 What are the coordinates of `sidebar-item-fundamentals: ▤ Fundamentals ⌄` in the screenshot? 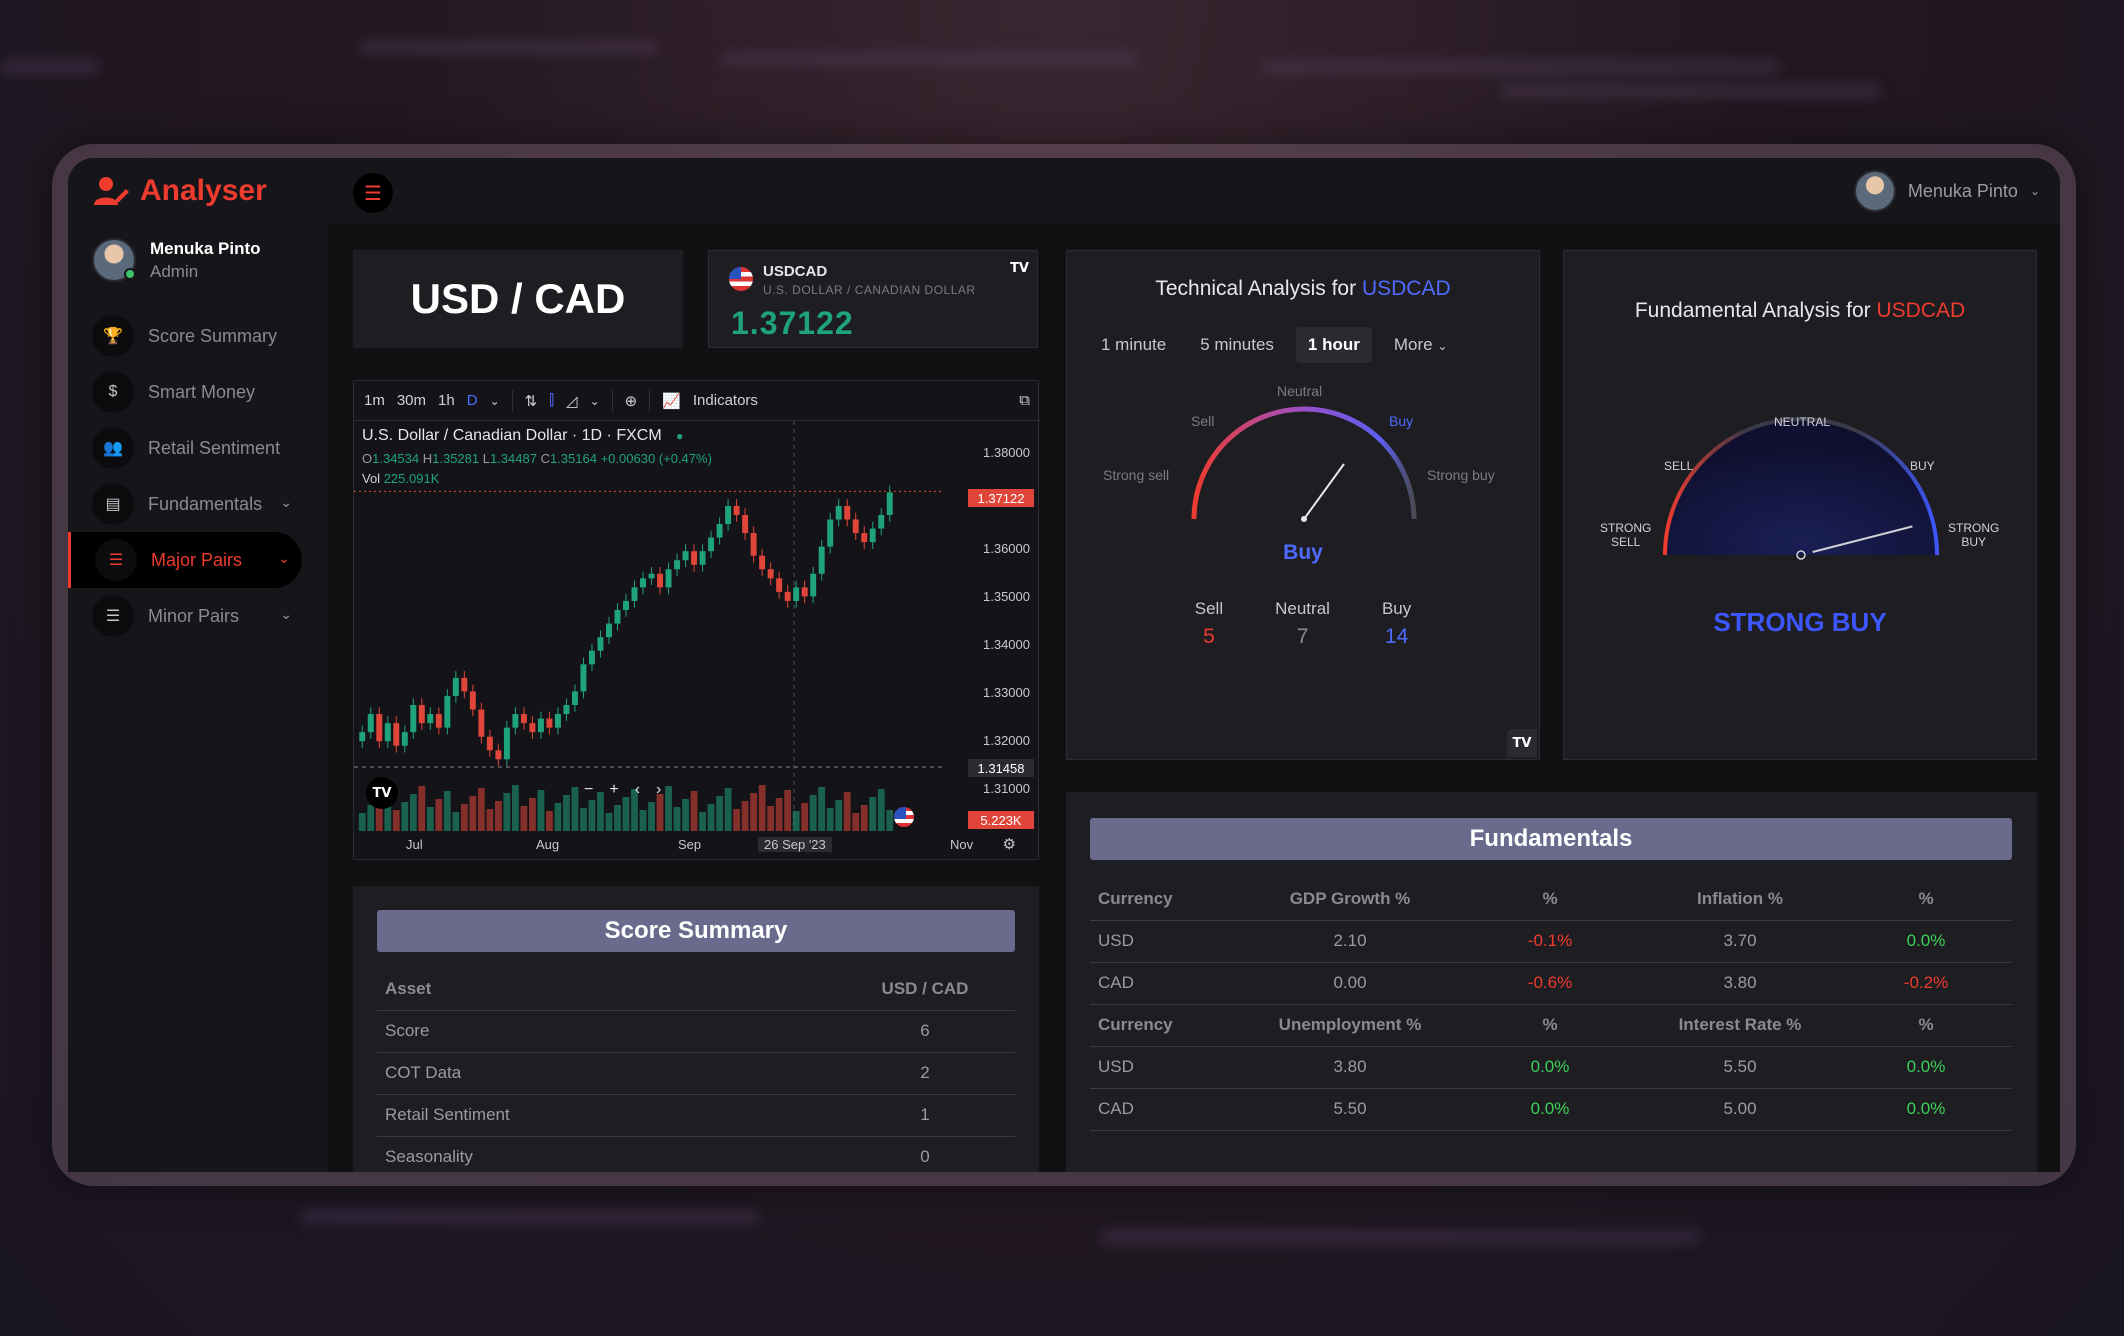 It's located at (198, 504).